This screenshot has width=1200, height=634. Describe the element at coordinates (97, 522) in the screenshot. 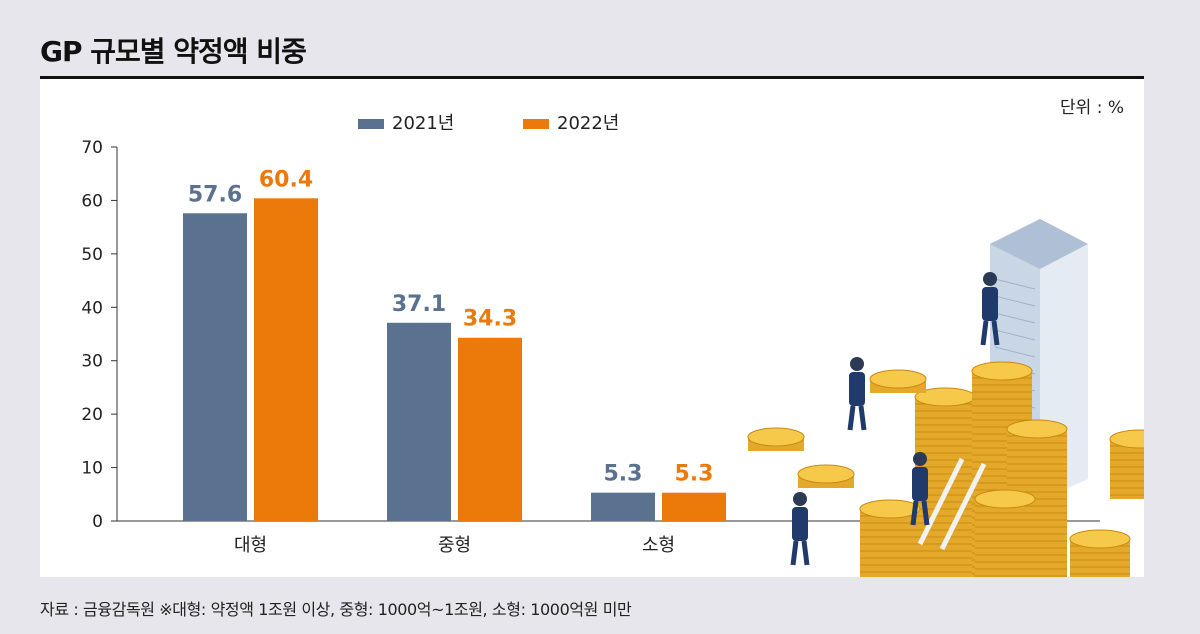

I see `y-tick-label: 0` at that location.